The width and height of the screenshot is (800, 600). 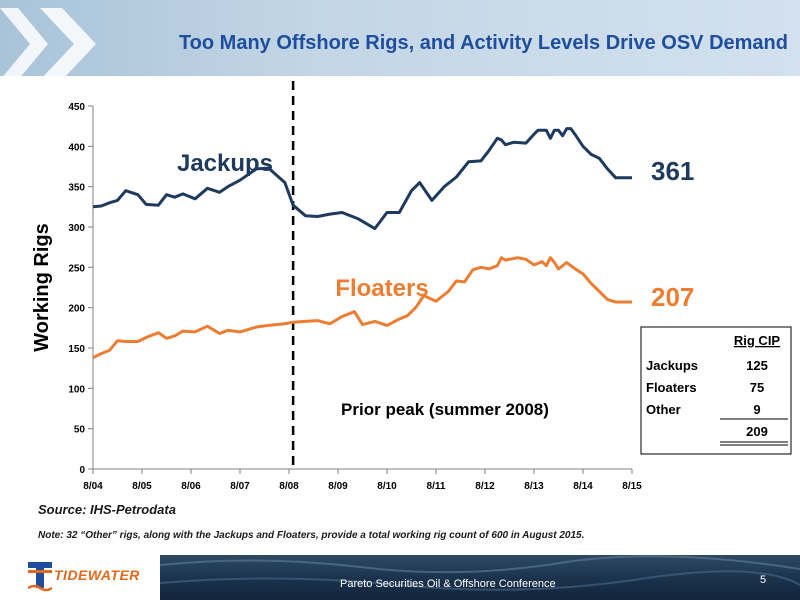 I want to click on x-tick-label: 8/08, so click(x=289, y=486).